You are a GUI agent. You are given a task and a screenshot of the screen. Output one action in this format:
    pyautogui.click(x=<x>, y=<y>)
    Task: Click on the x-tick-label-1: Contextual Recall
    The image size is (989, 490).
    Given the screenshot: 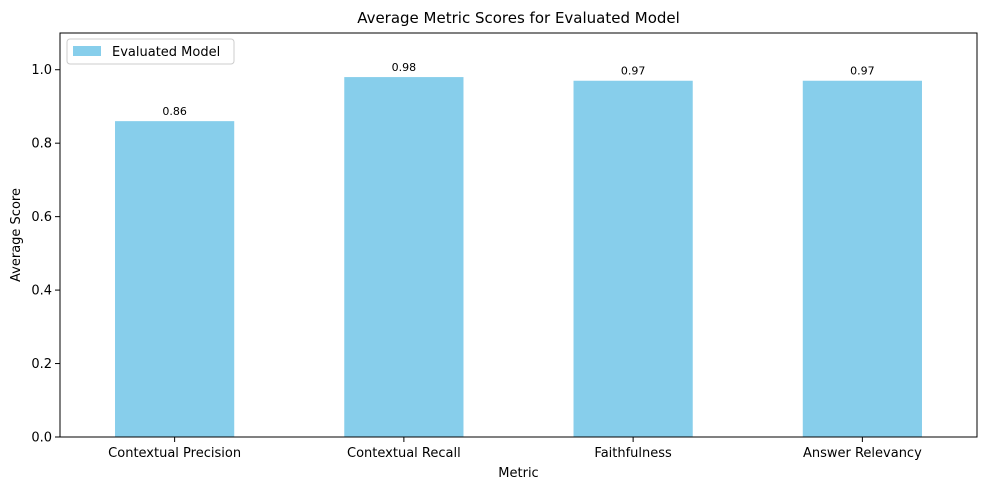 What is the action you would take?
    pyautogui.click(x=404, y=453)
    